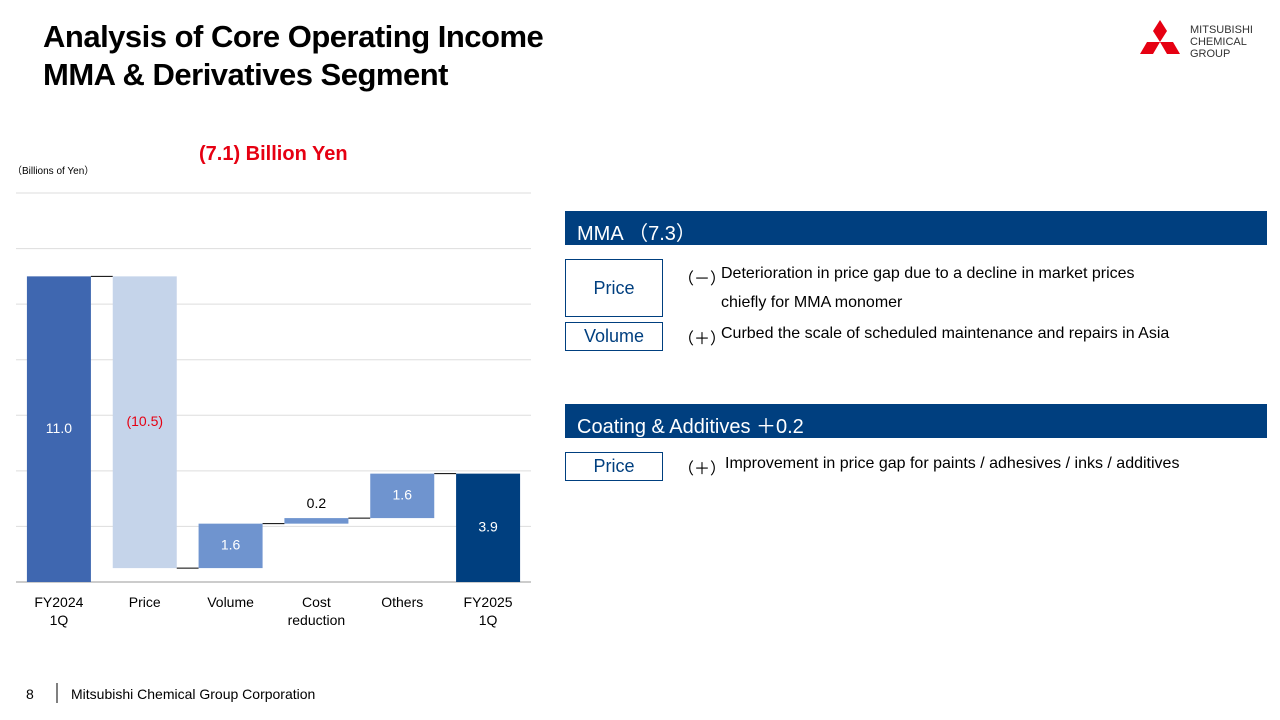 The height and width of the screenshot is (720, 1280). I want to click on section-header: MMA （7.3）, so click(916, 228).